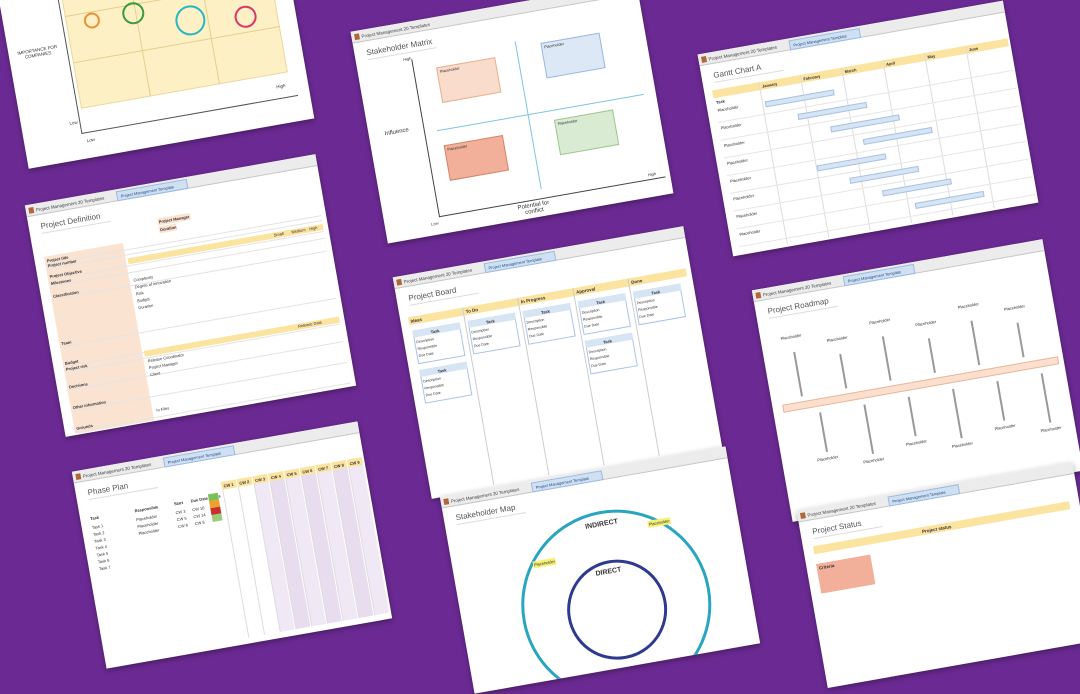 The height and width of the screenshot is (694, 1080). Describe the element at coordinates (101, 547) in the screenshot. I see `label: Task 4` at that location.